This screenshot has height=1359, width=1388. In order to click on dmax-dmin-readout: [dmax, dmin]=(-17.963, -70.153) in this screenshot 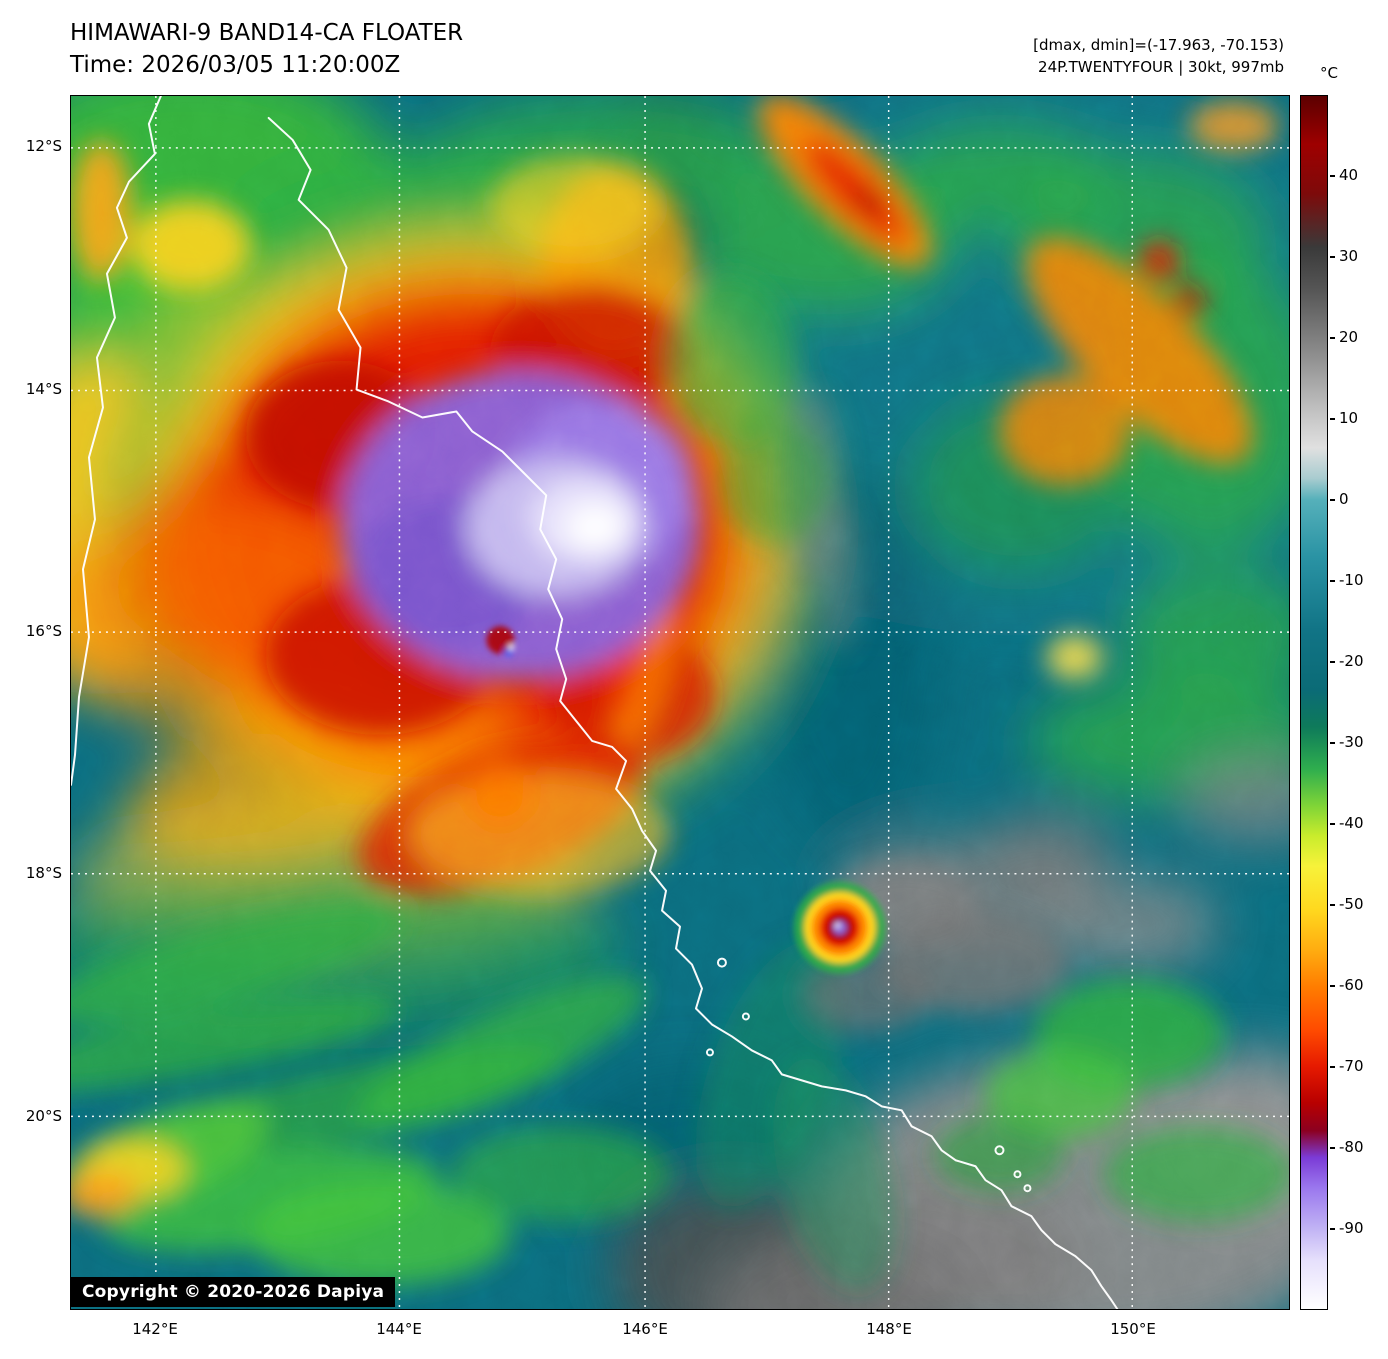, I will do `click(1158, 45)`.